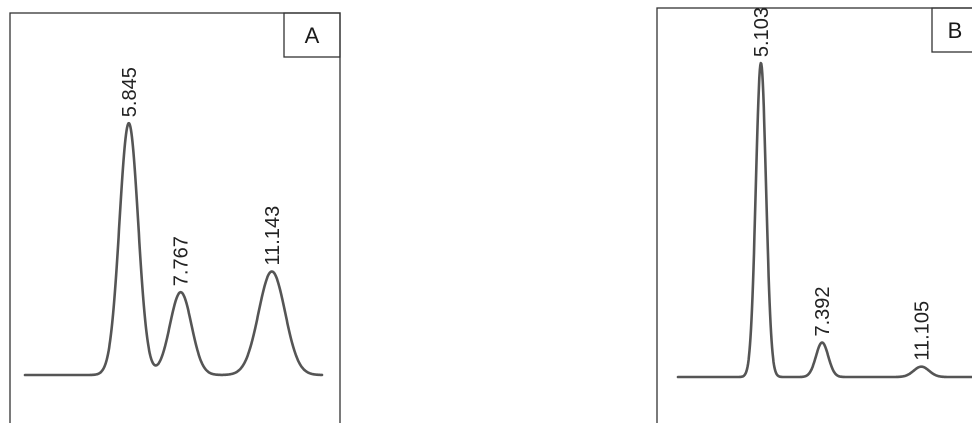 The image size is (972, 423). I want to click on panel-a-label: A, so click(312, 35).